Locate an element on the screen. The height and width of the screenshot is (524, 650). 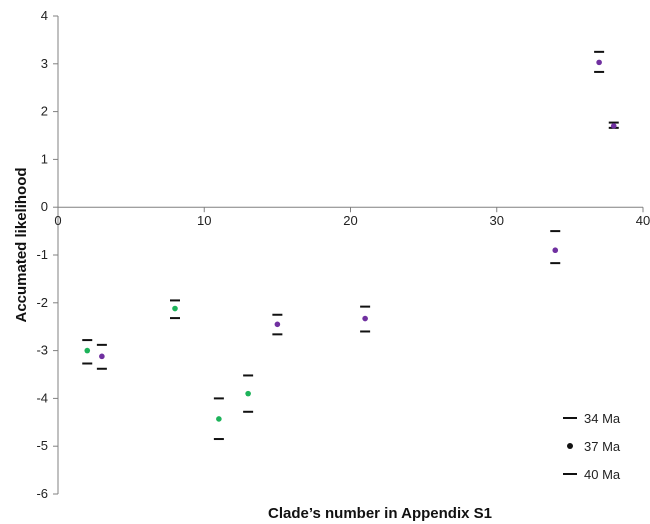
y-tick-label: -3 is located at coordinates (42, 350).